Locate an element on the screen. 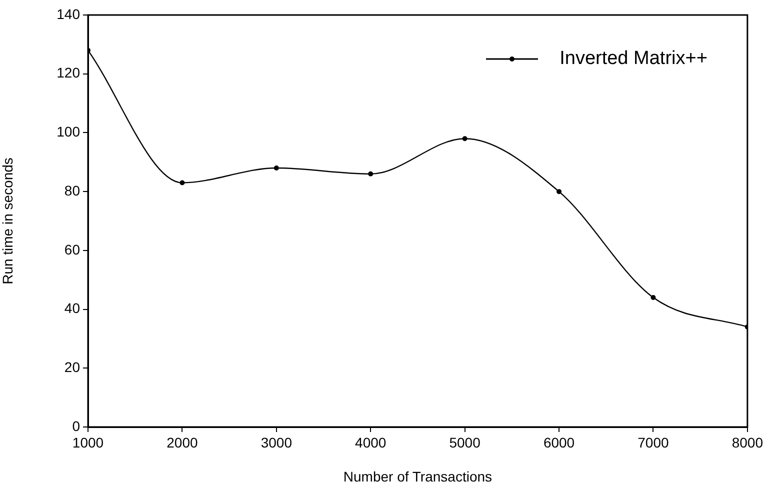 The height and width of the screenshot is (488, 766). x-axis-title: Number of Transactions is located at coordinates (417, 476).